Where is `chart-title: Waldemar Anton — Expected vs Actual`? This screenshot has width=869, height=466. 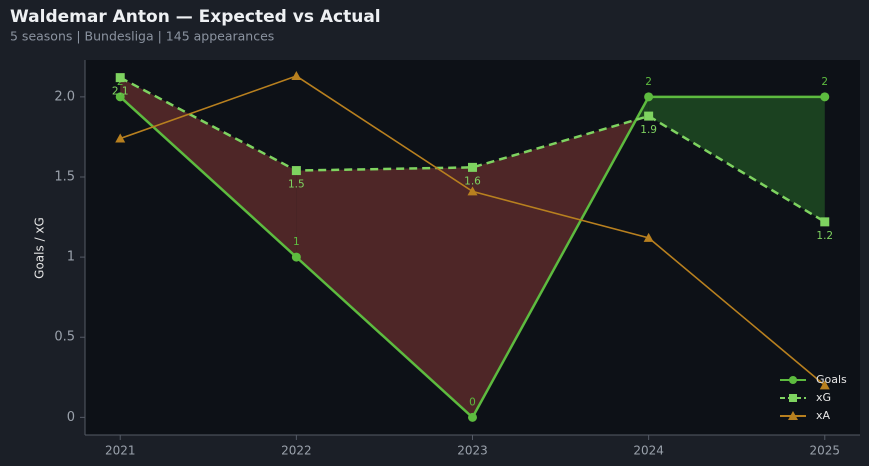 chart-title: Waldemar Anton — Expected vs Actual is located at coordinates (195, 17).